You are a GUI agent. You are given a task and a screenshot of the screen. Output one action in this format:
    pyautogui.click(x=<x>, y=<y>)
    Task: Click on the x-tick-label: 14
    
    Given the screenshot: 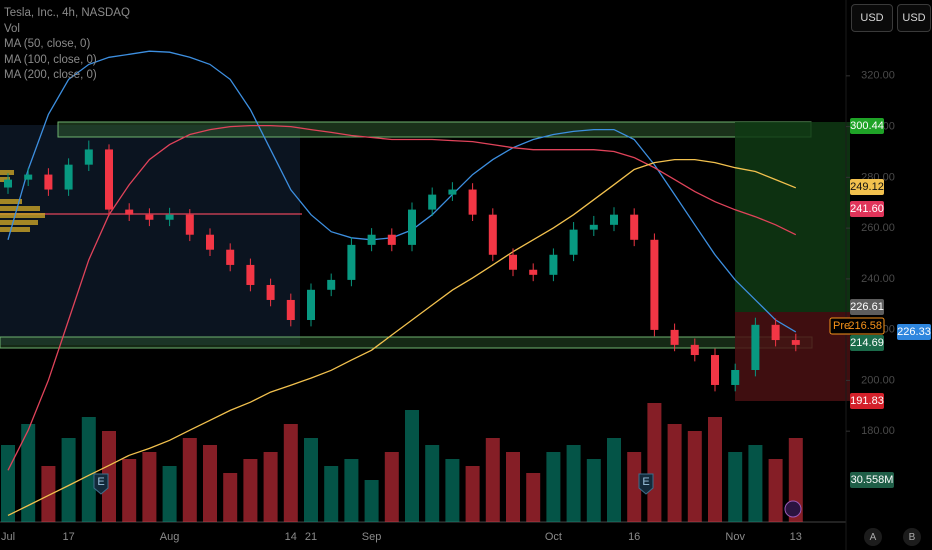 What is the action you would take?
    pyautogui.click(x=291, y=537)
    